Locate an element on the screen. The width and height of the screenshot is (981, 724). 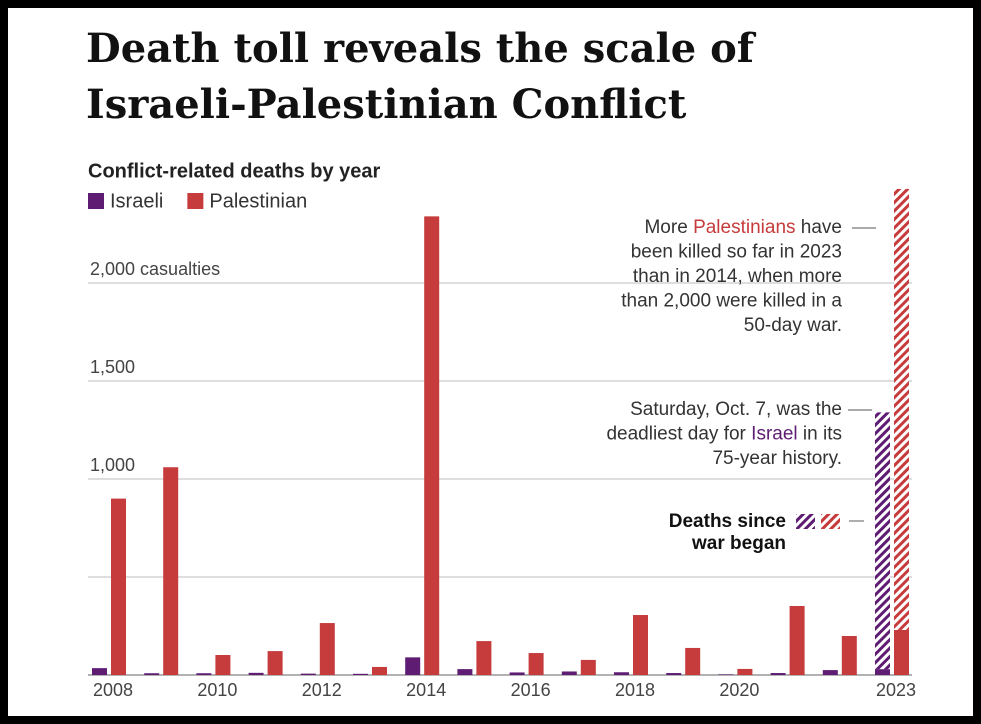
annotation: Saturday, Oct. 7, was the is located at coordinates (736, 409).